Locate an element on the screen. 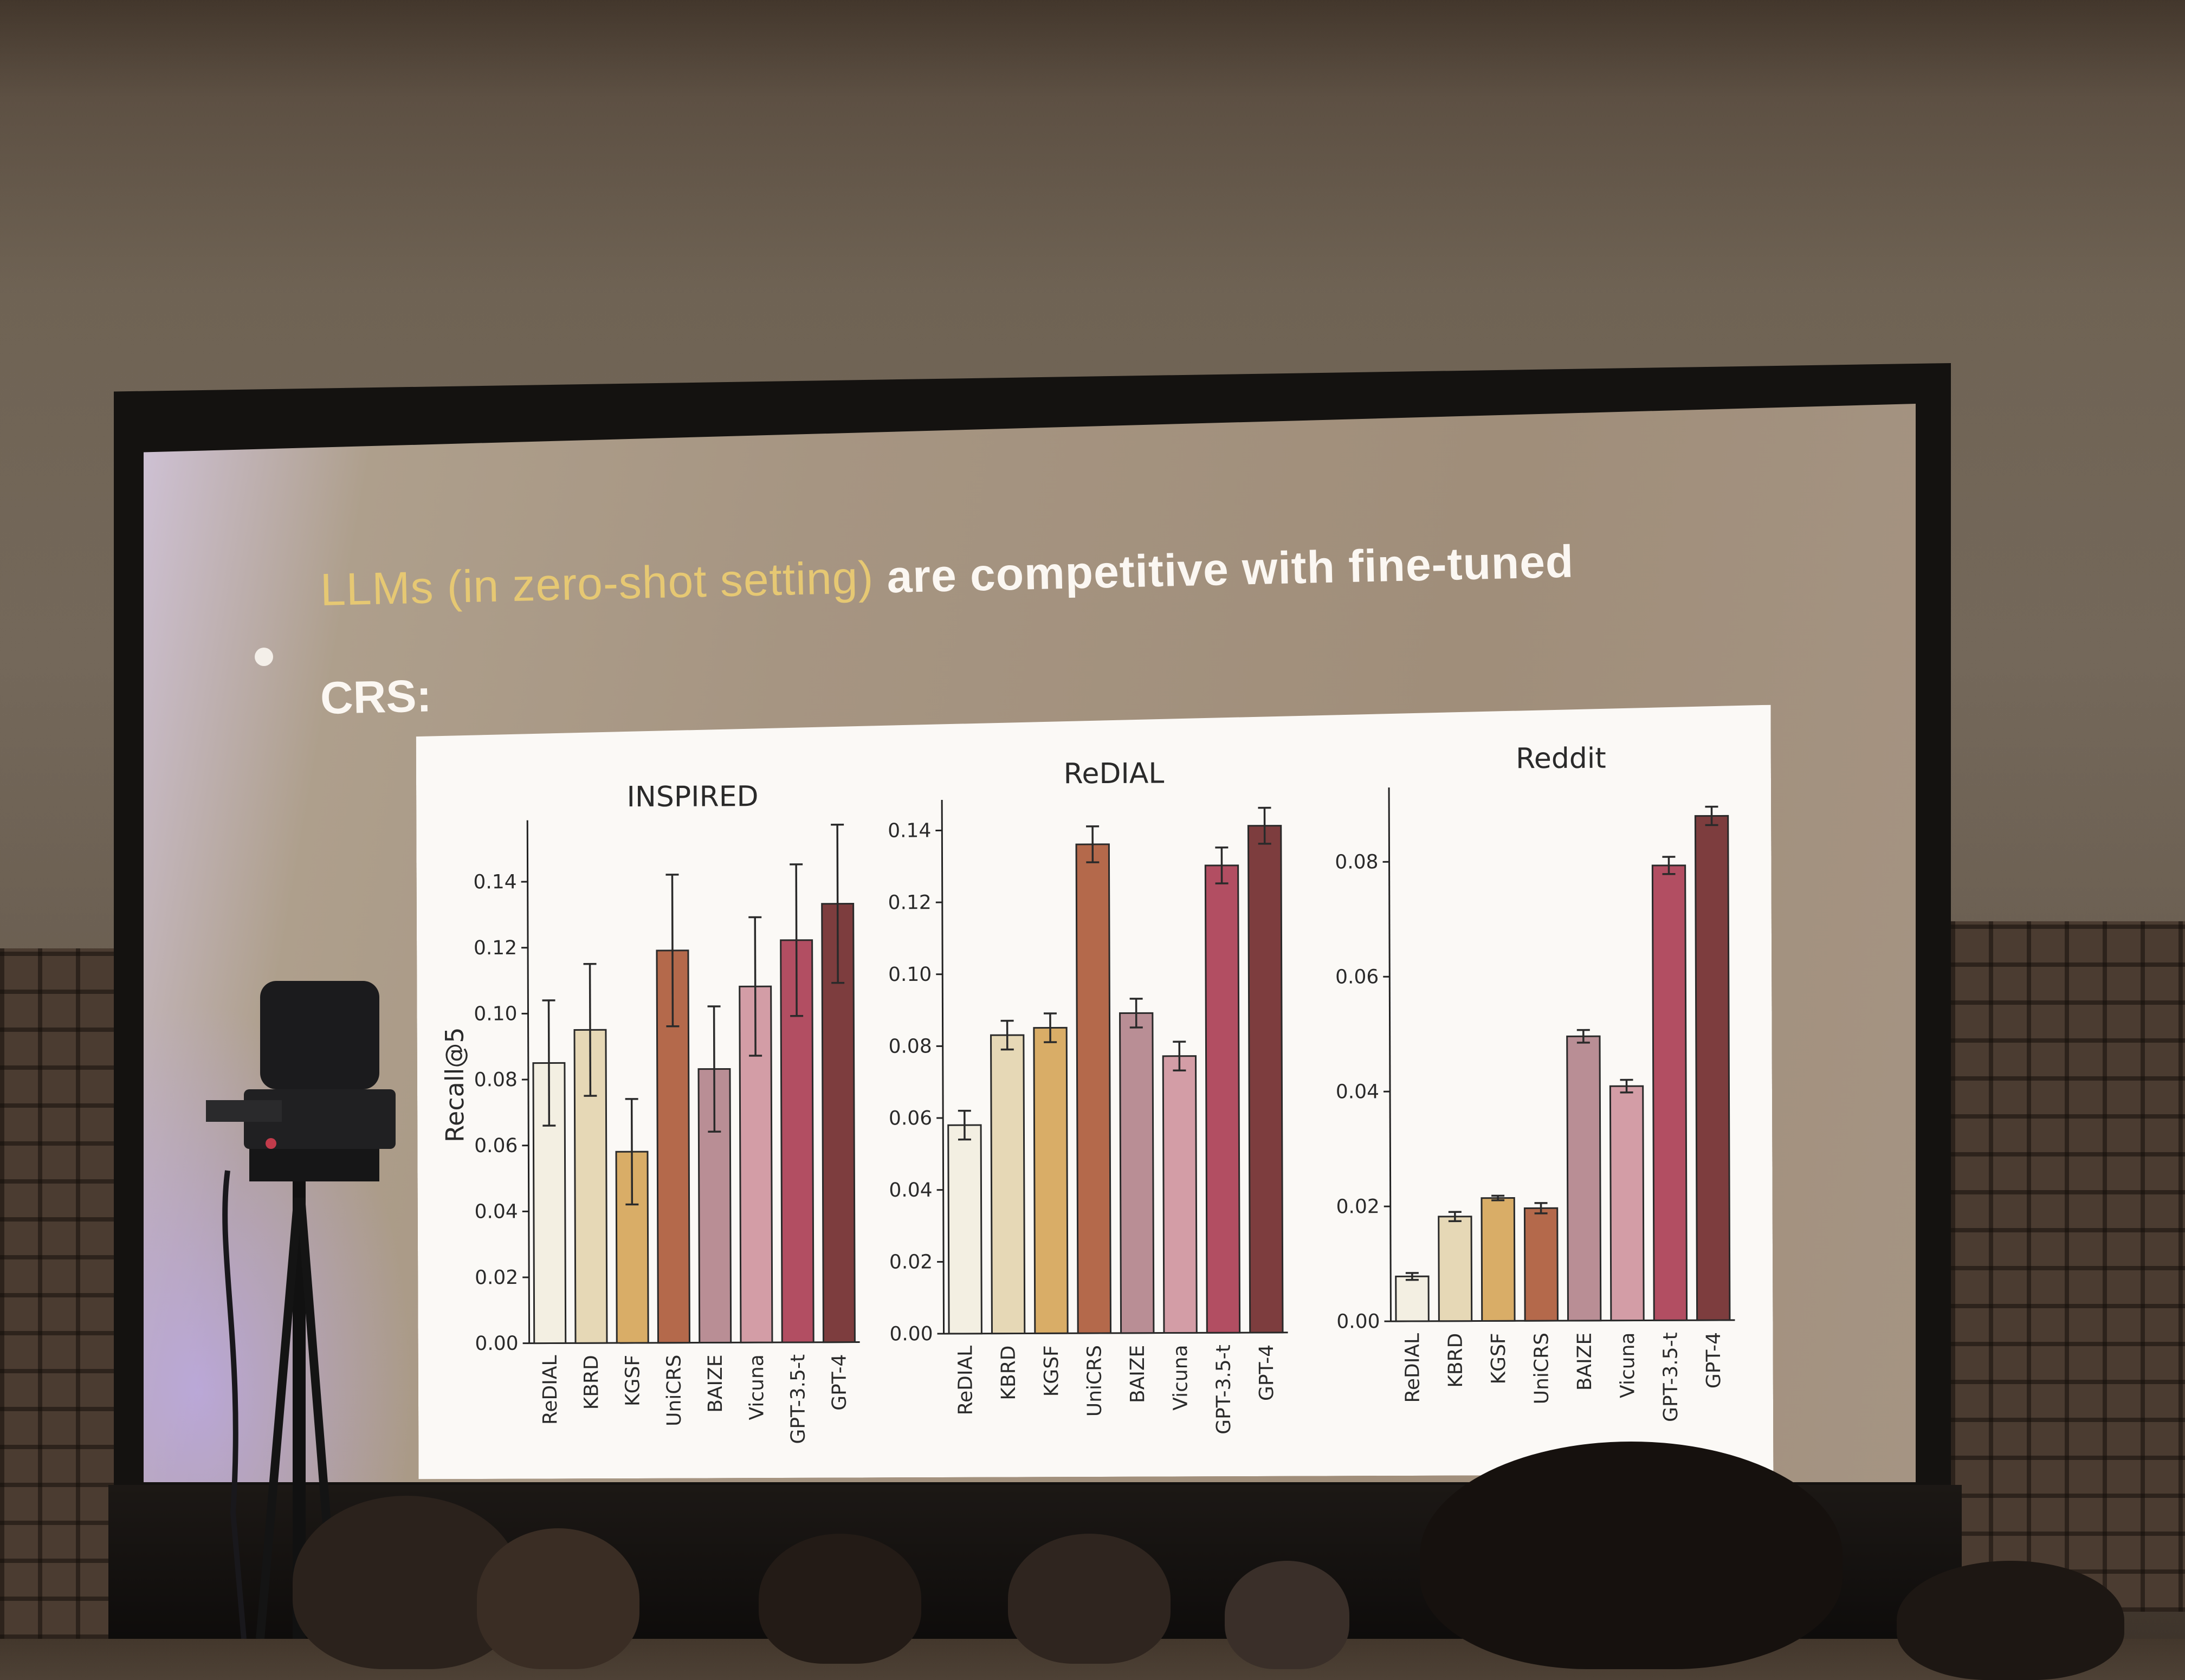 The image size is (2185, 1680). brick-wall-right is located at coordinates (2068, 1267).